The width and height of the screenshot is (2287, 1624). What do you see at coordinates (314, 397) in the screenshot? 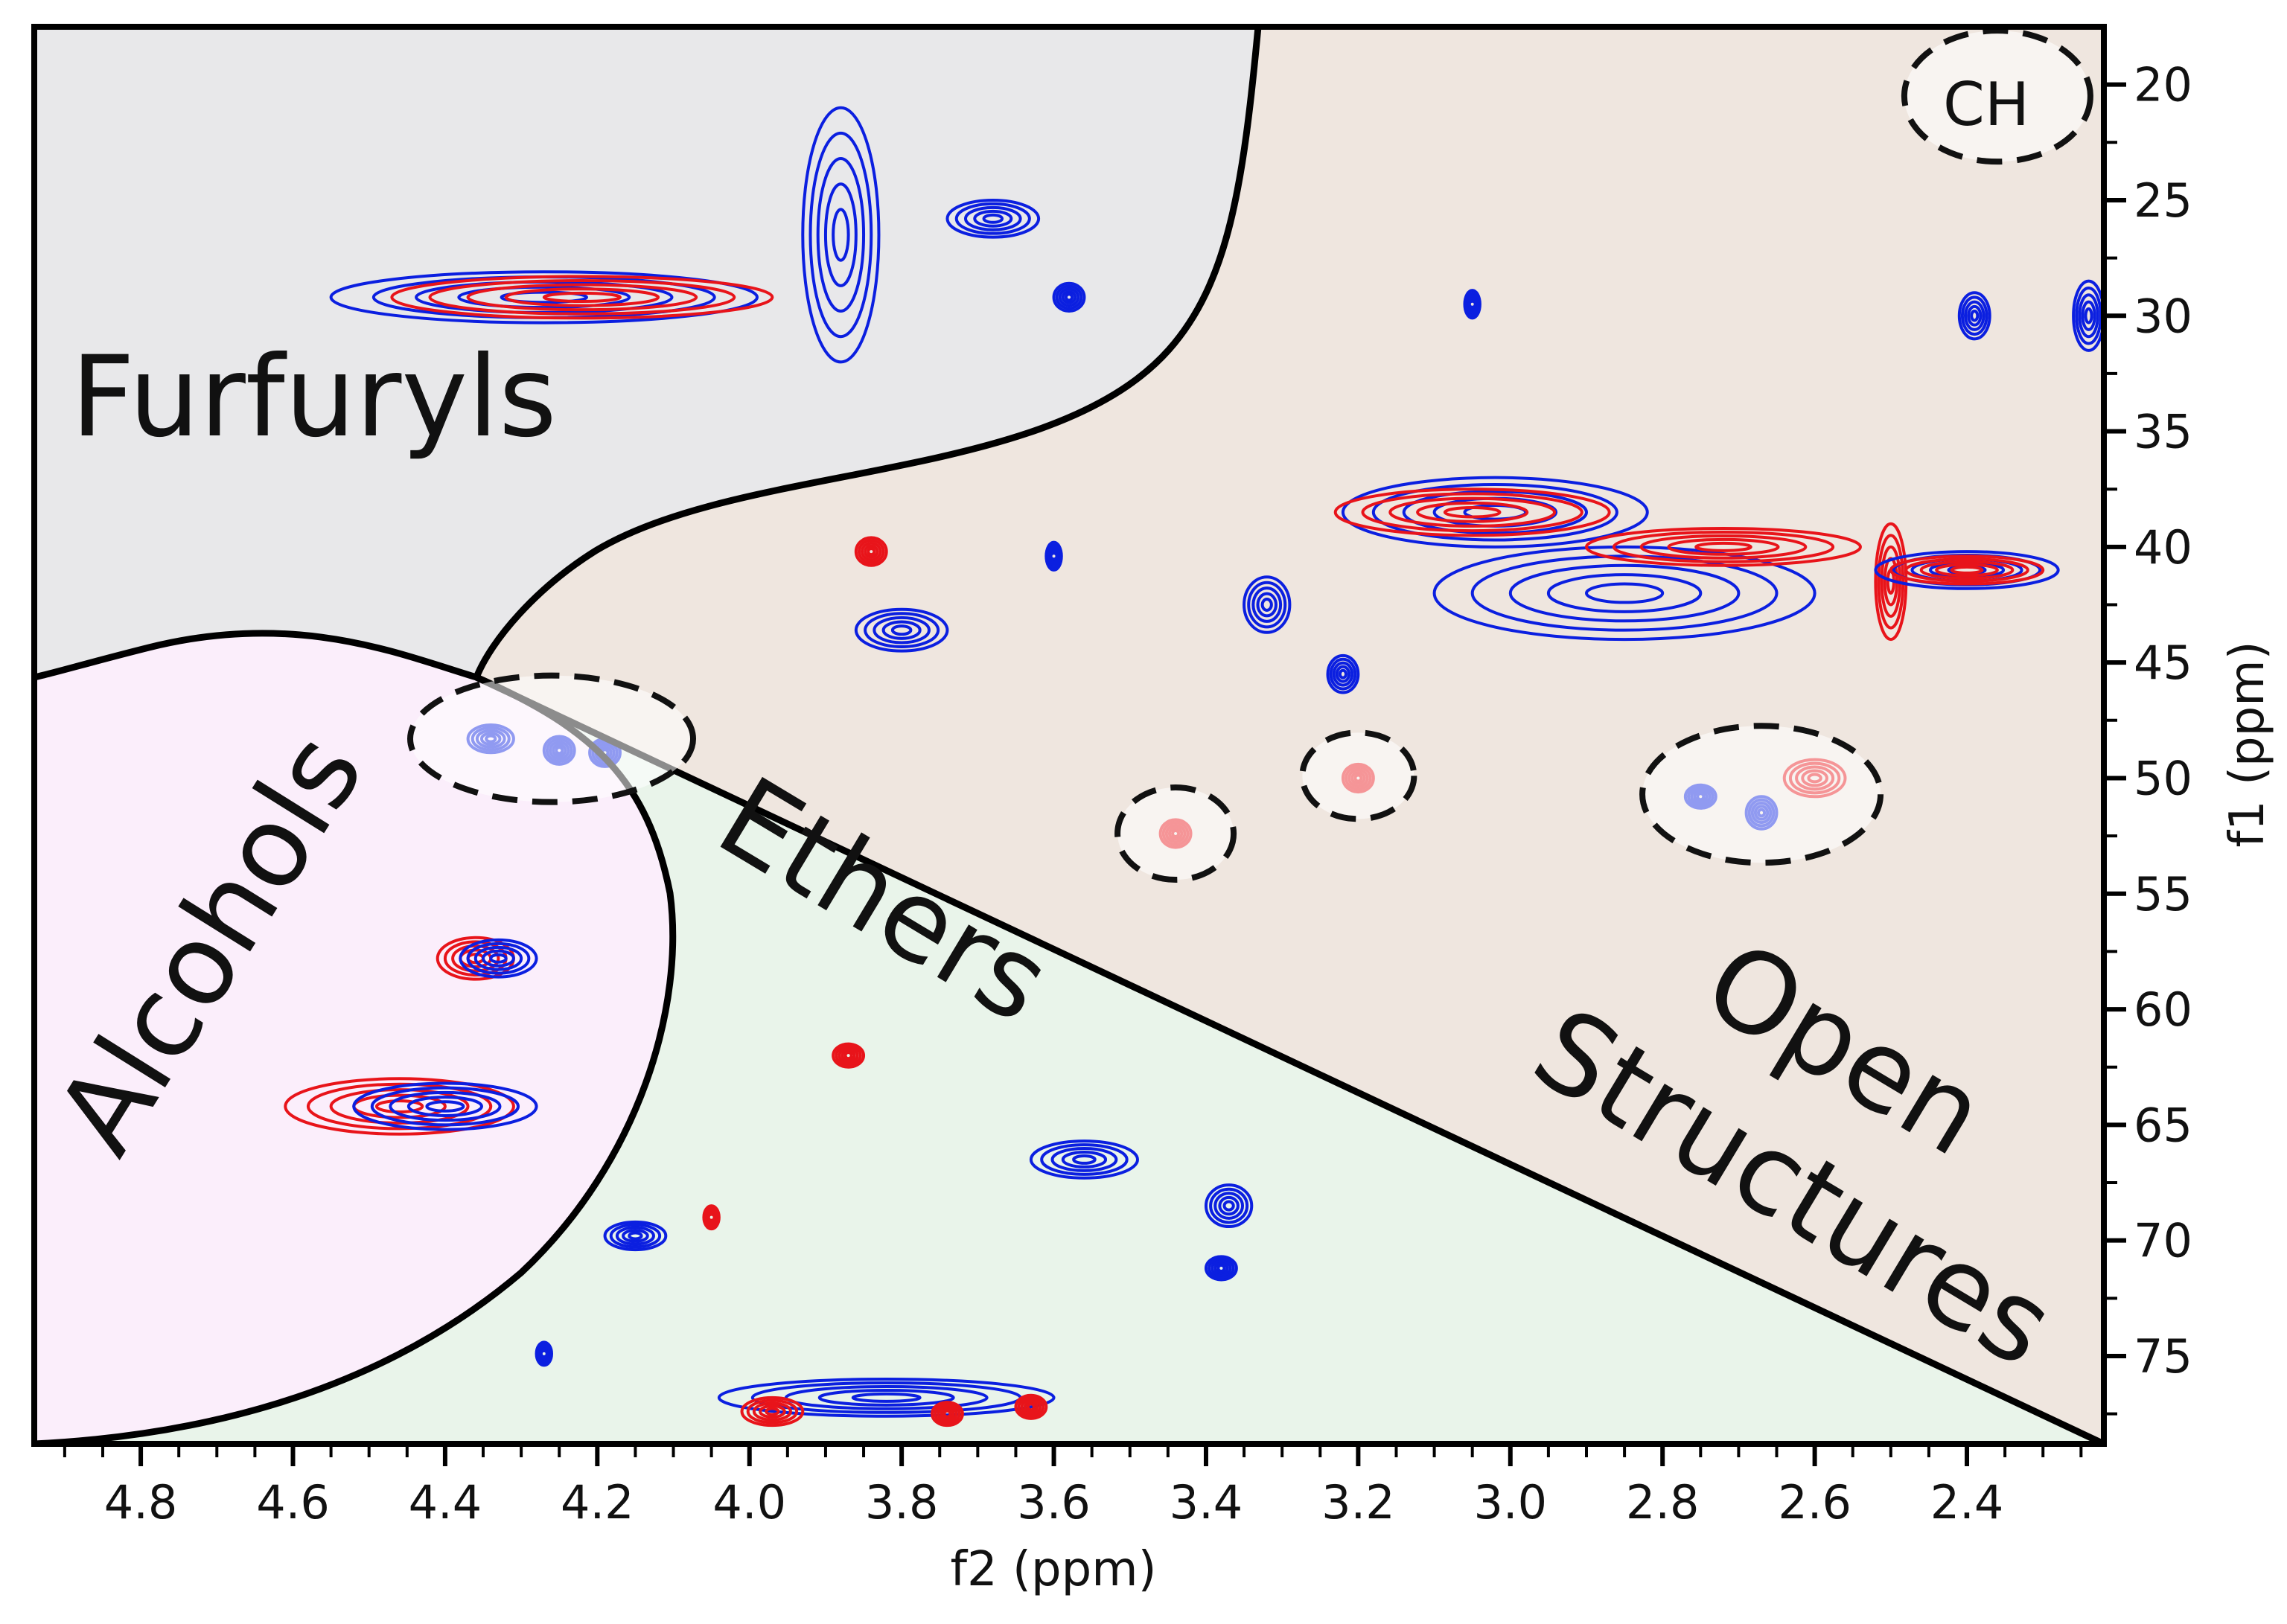
I see `furfuryls-label: Furfuryls` at bounding box center [314, 397].